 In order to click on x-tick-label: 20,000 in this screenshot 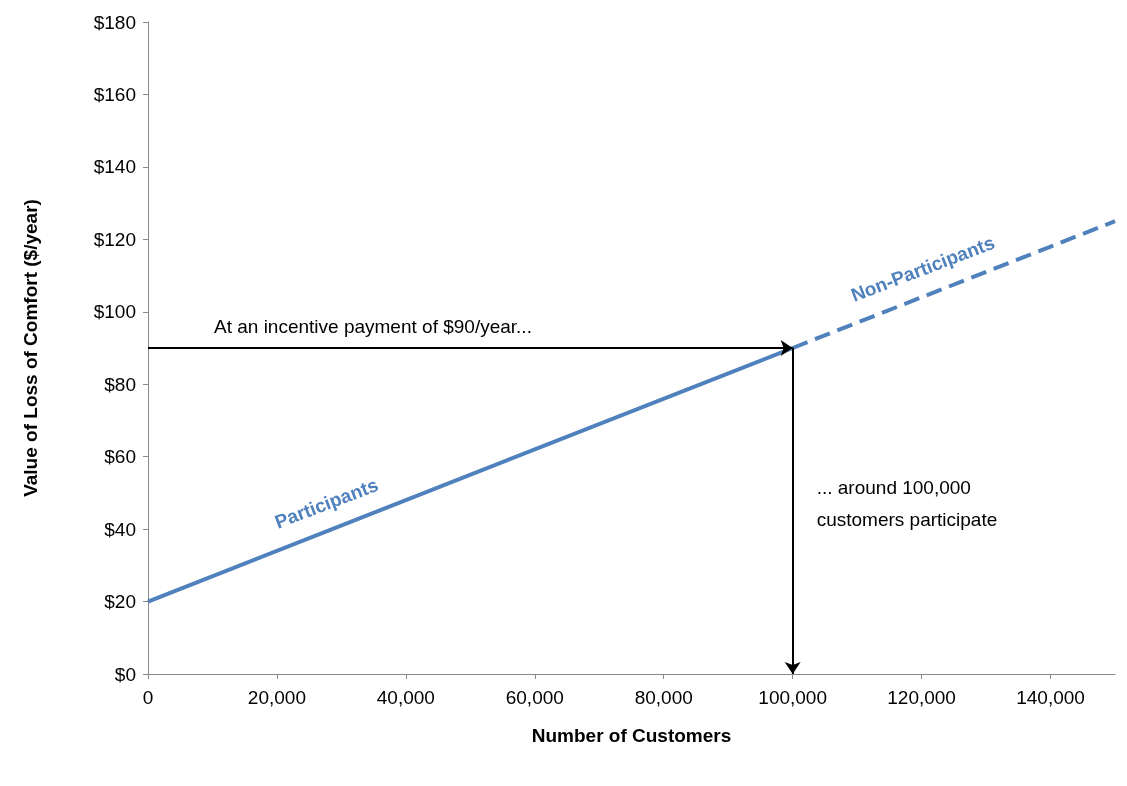, I will do `click(276, 697)`.